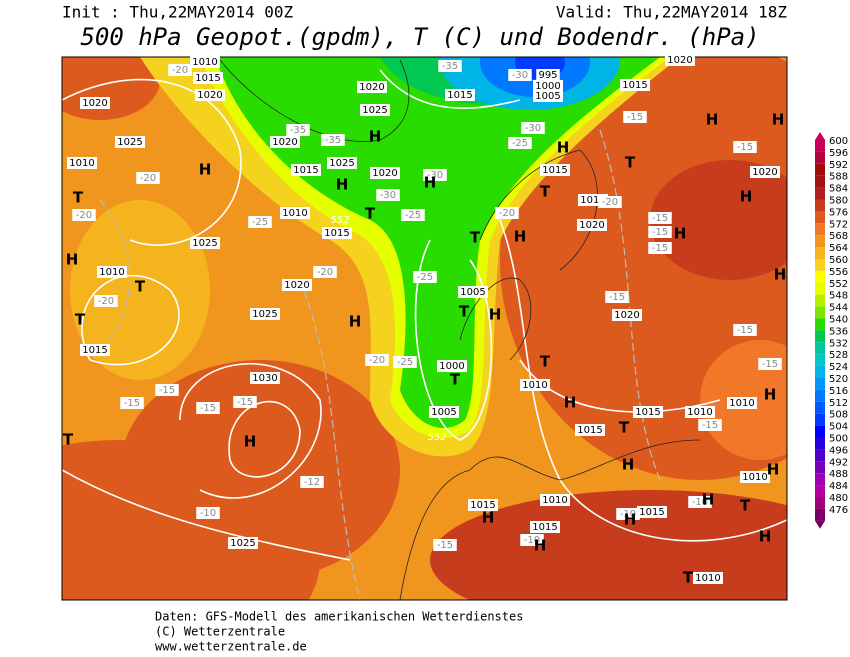 The image size is (850, 657). What do you see at coordinates (838, 510) in the screenshot?
I see `colorbar-label: 476` at bounding box center [838, 510].